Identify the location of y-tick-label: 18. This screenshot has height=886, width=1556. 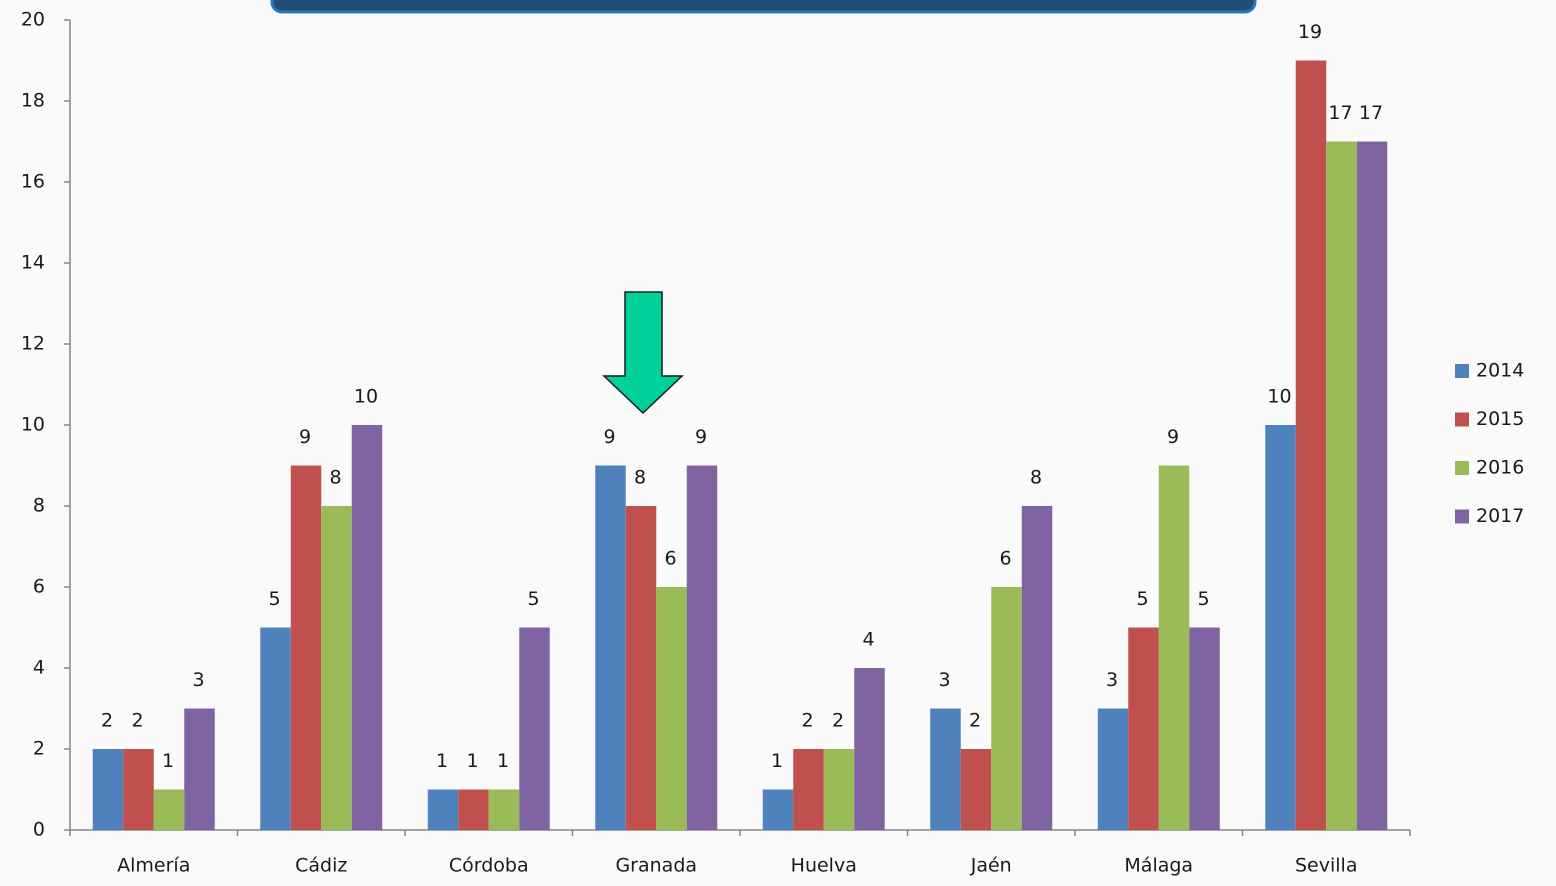
(33, 101).